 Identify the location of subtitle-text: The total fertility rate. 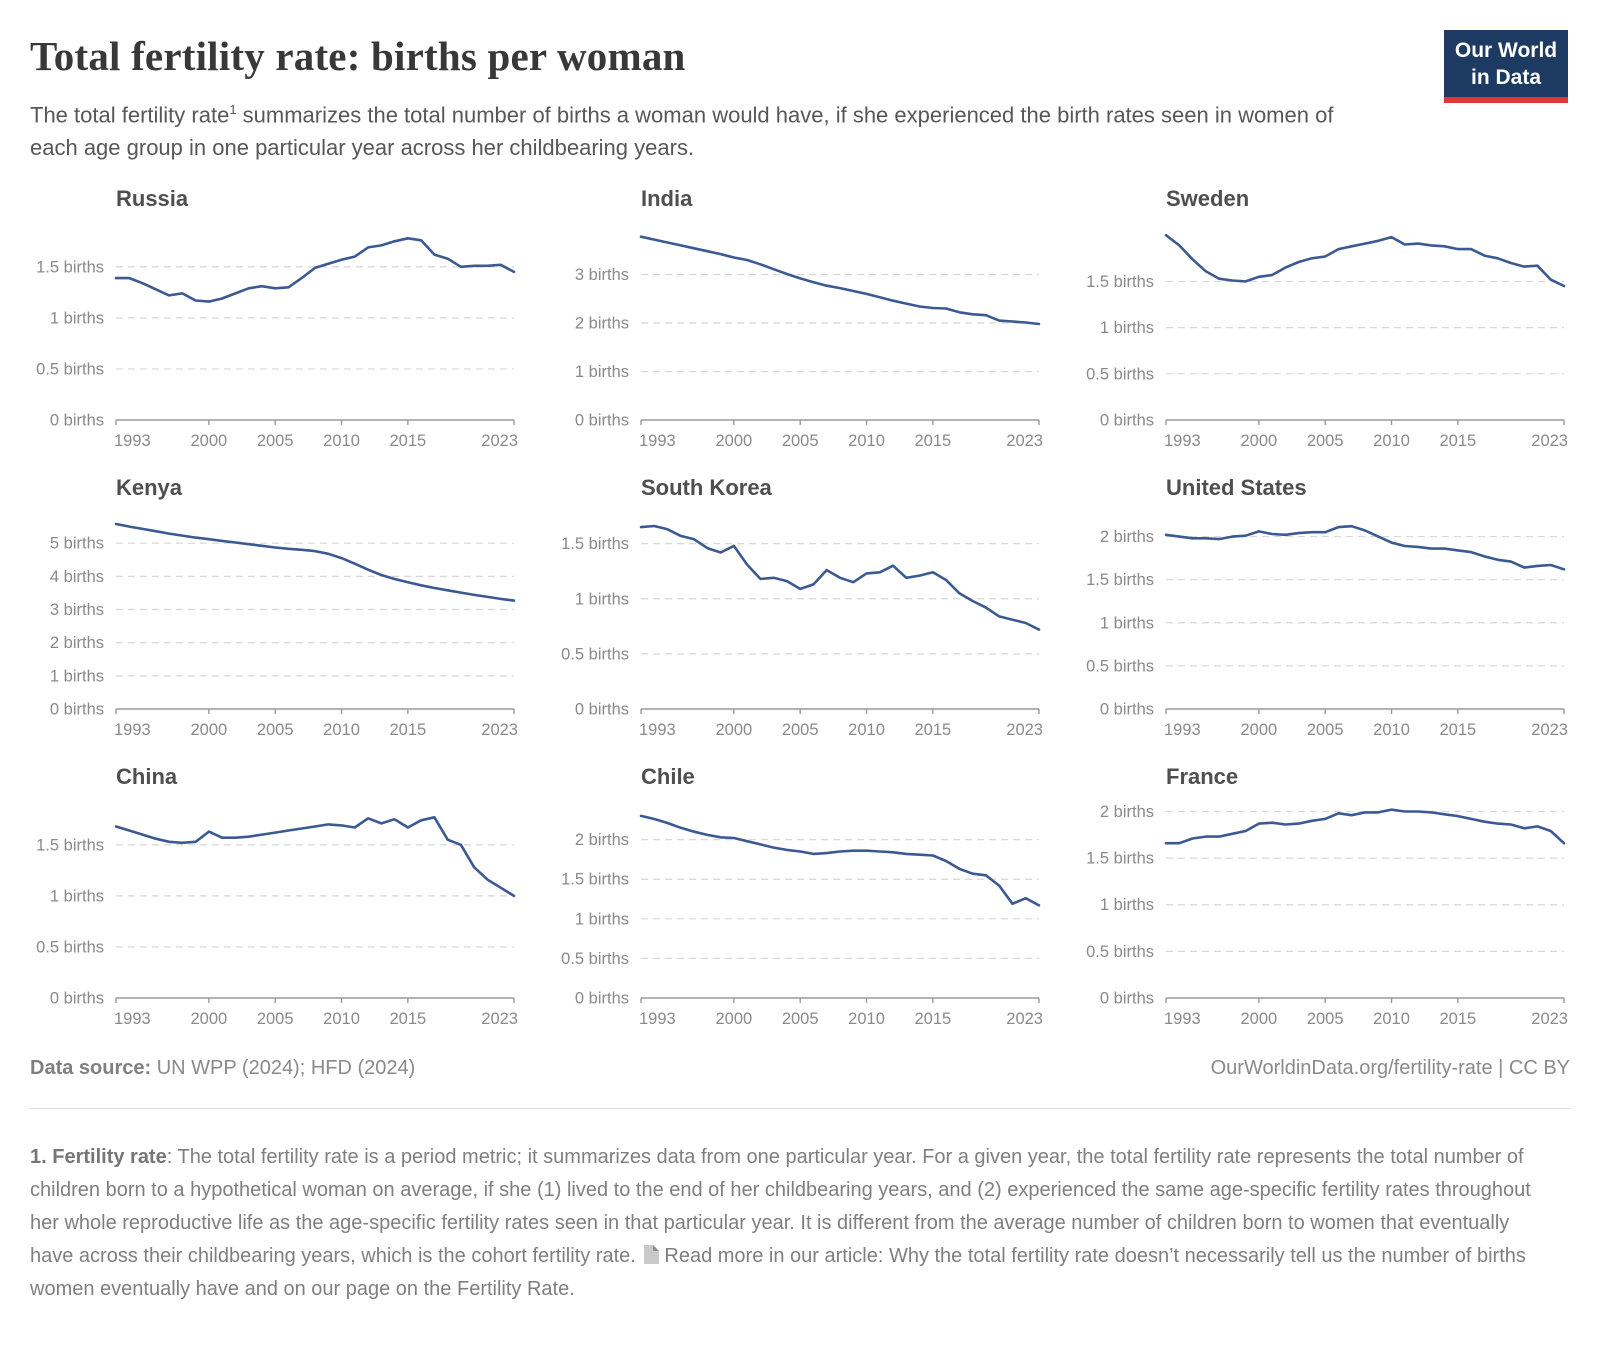
(130, 115).